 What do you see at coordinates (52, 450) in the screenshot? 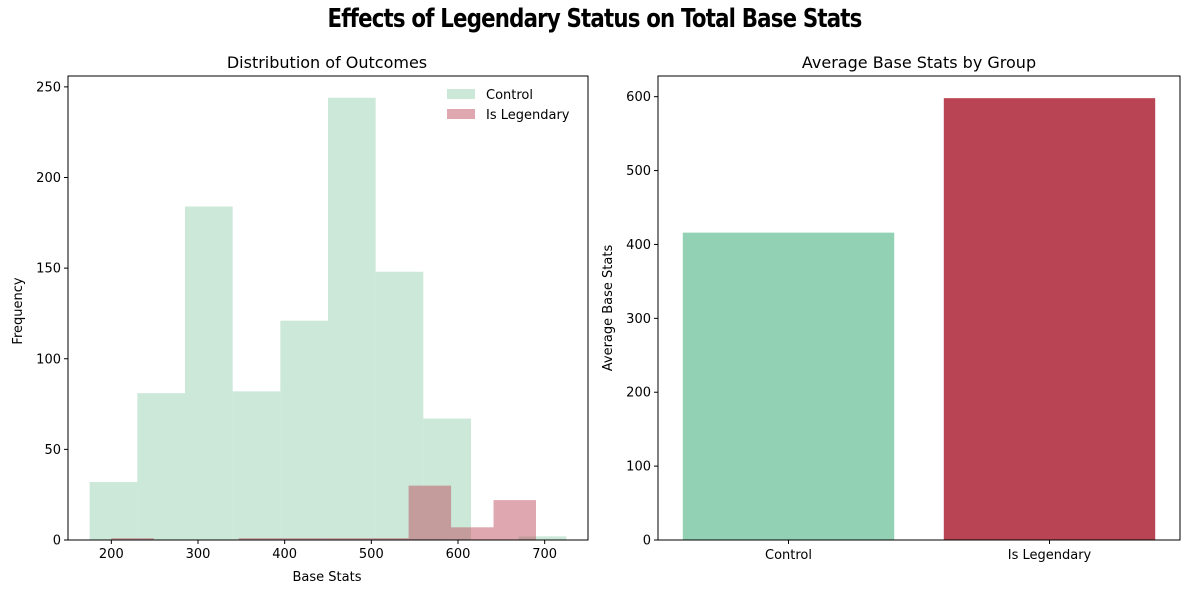
I see `y-tick-label: 50` at bounding box center [52, 450].